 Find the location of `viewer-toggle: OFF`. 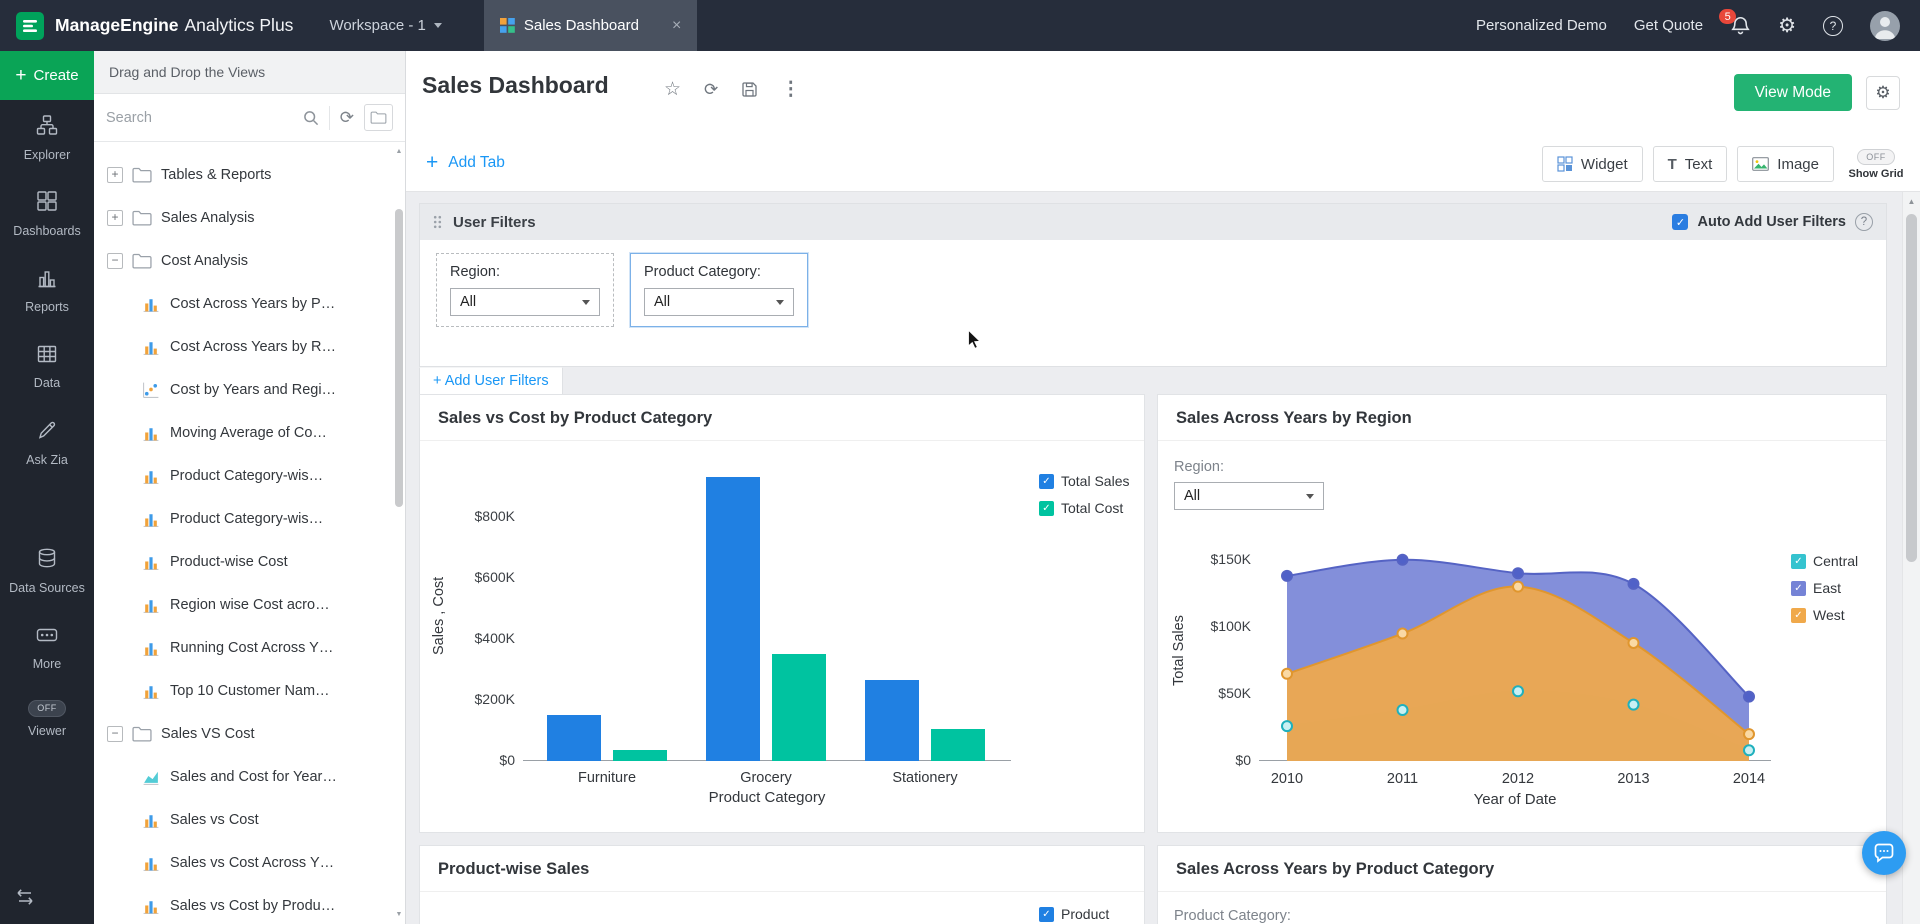

viewer-toggle: OFF is located at coordinates (47, 708).